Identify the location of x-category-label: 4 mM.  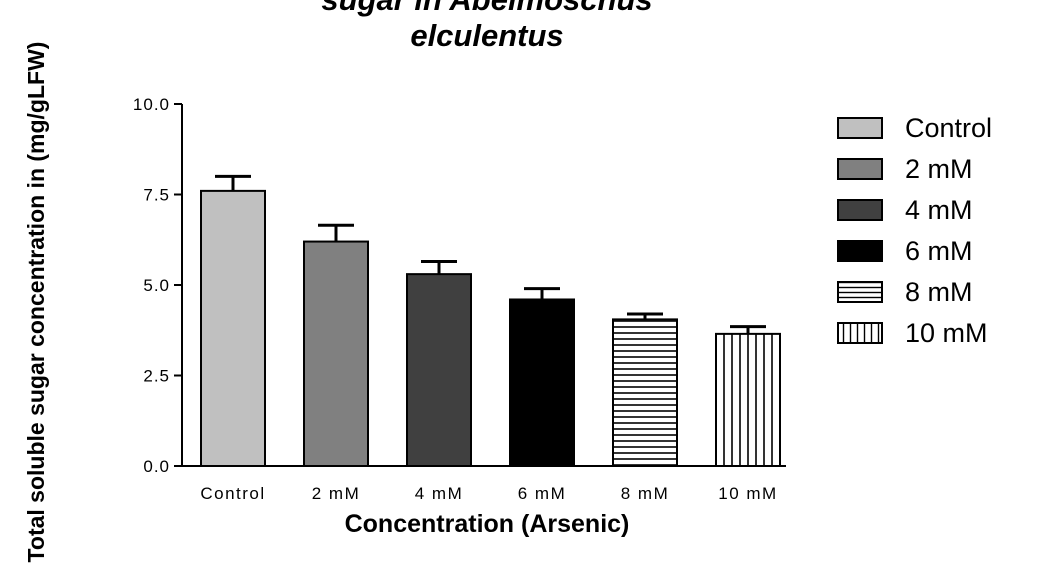
(439, 493).